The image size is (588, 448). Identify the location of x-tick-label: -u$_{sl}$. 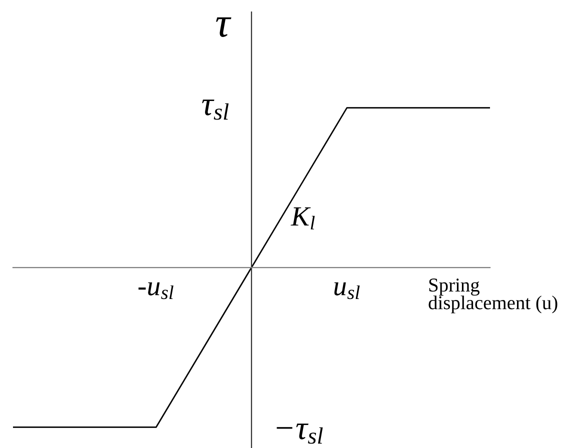
(156, 291).